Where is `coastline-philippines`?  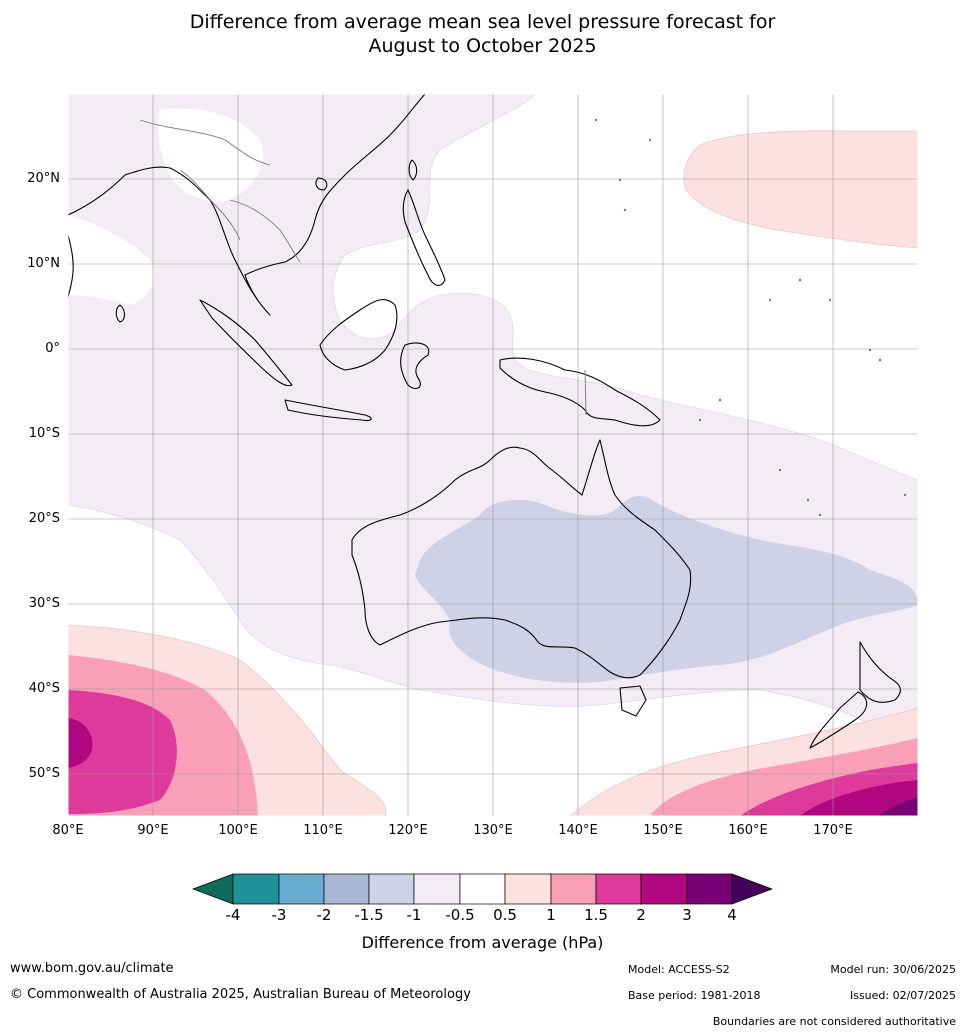
coastline-philippines is located at coordinates (424, 237).